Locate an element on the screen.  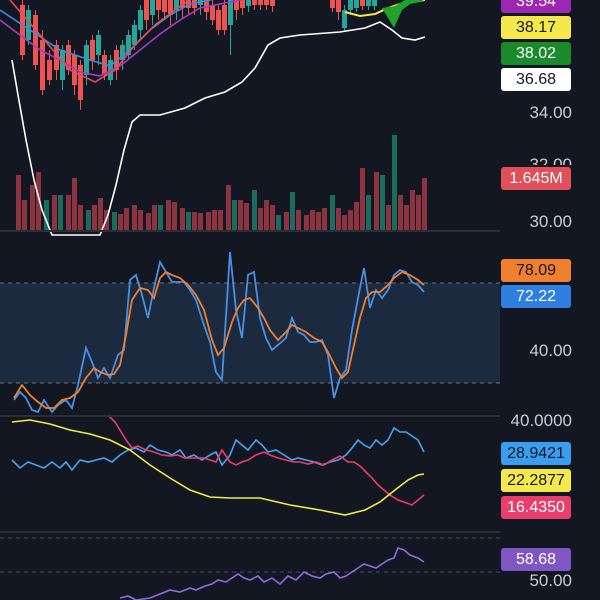
stochastic-d-badge: 78.09 is located at coordinates (536, 270).